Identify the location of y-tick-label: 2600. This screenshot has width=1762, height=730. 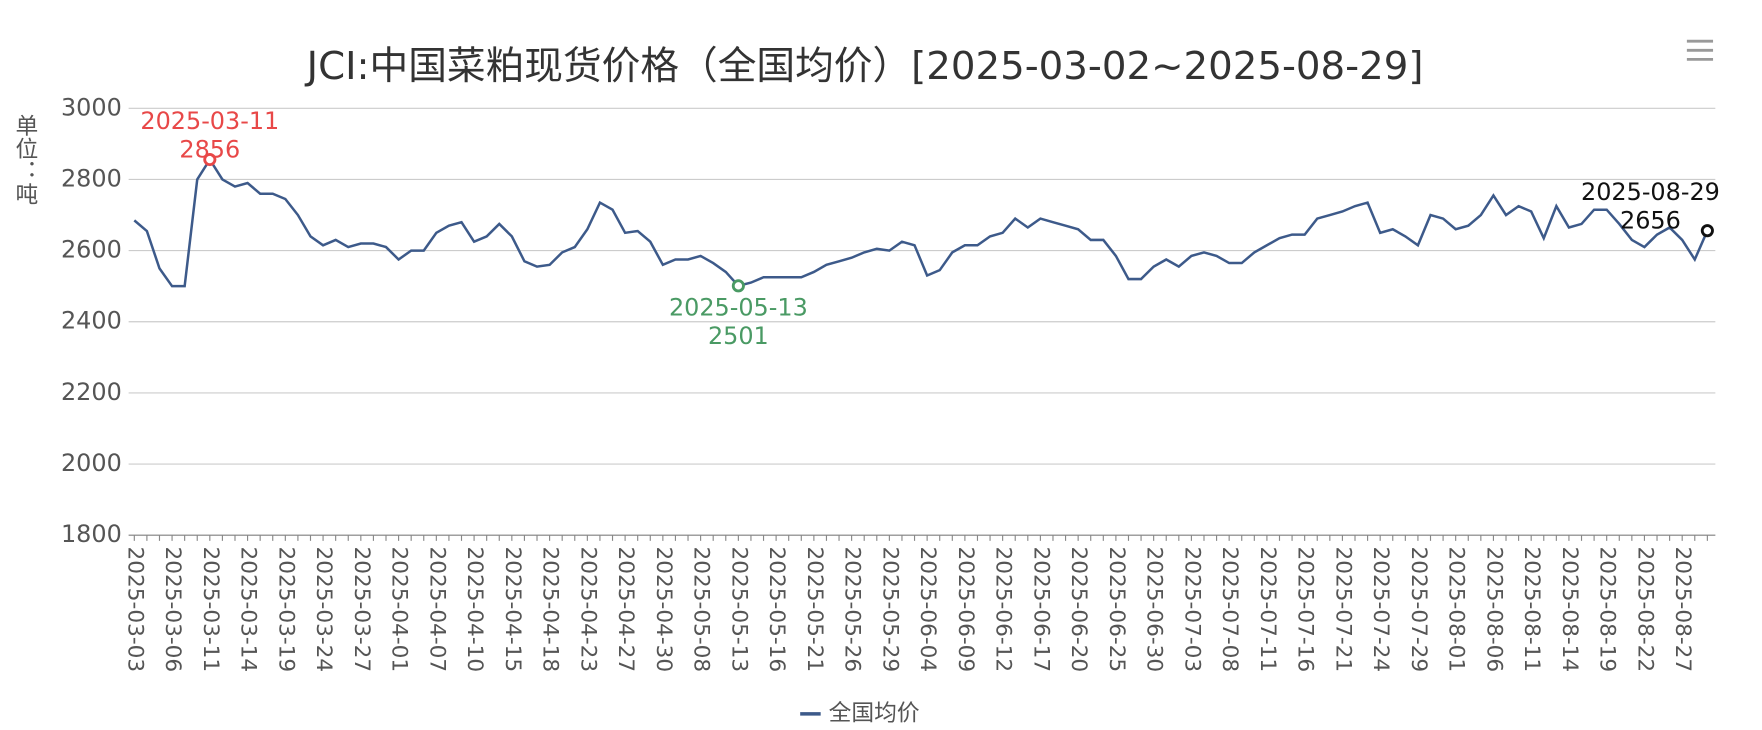
(91, 250).